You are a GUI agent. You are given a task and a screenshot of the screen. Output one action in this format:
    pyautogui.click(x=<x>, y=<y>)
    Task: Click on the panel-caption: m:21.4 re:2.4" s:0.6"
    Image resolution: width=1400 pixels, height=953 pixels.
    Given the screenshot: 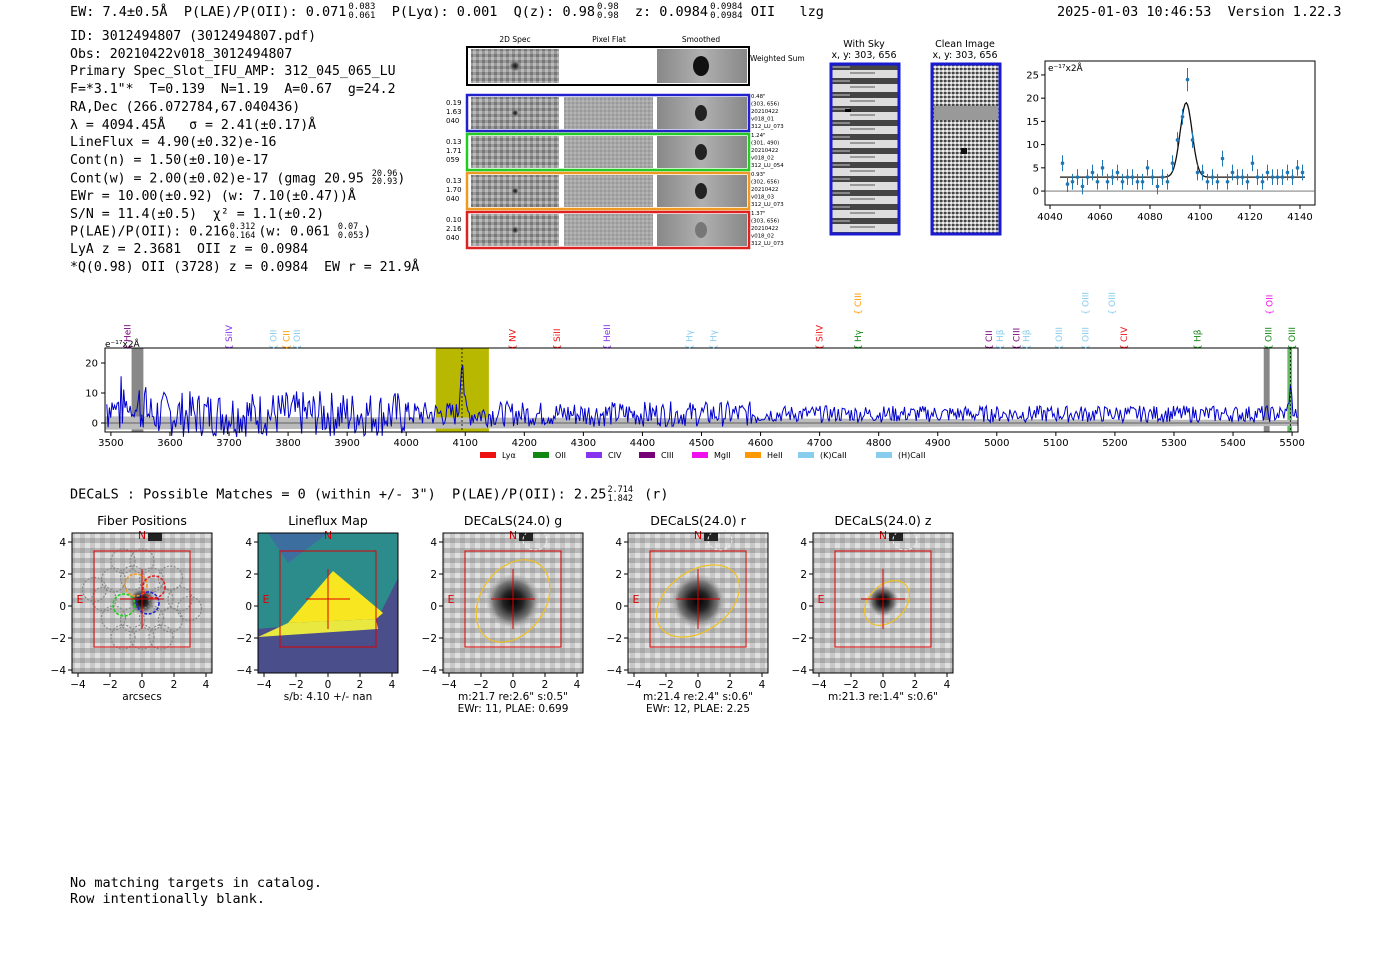 What is the action you would take?
    pyautogui.click(x=698, y=697)
    